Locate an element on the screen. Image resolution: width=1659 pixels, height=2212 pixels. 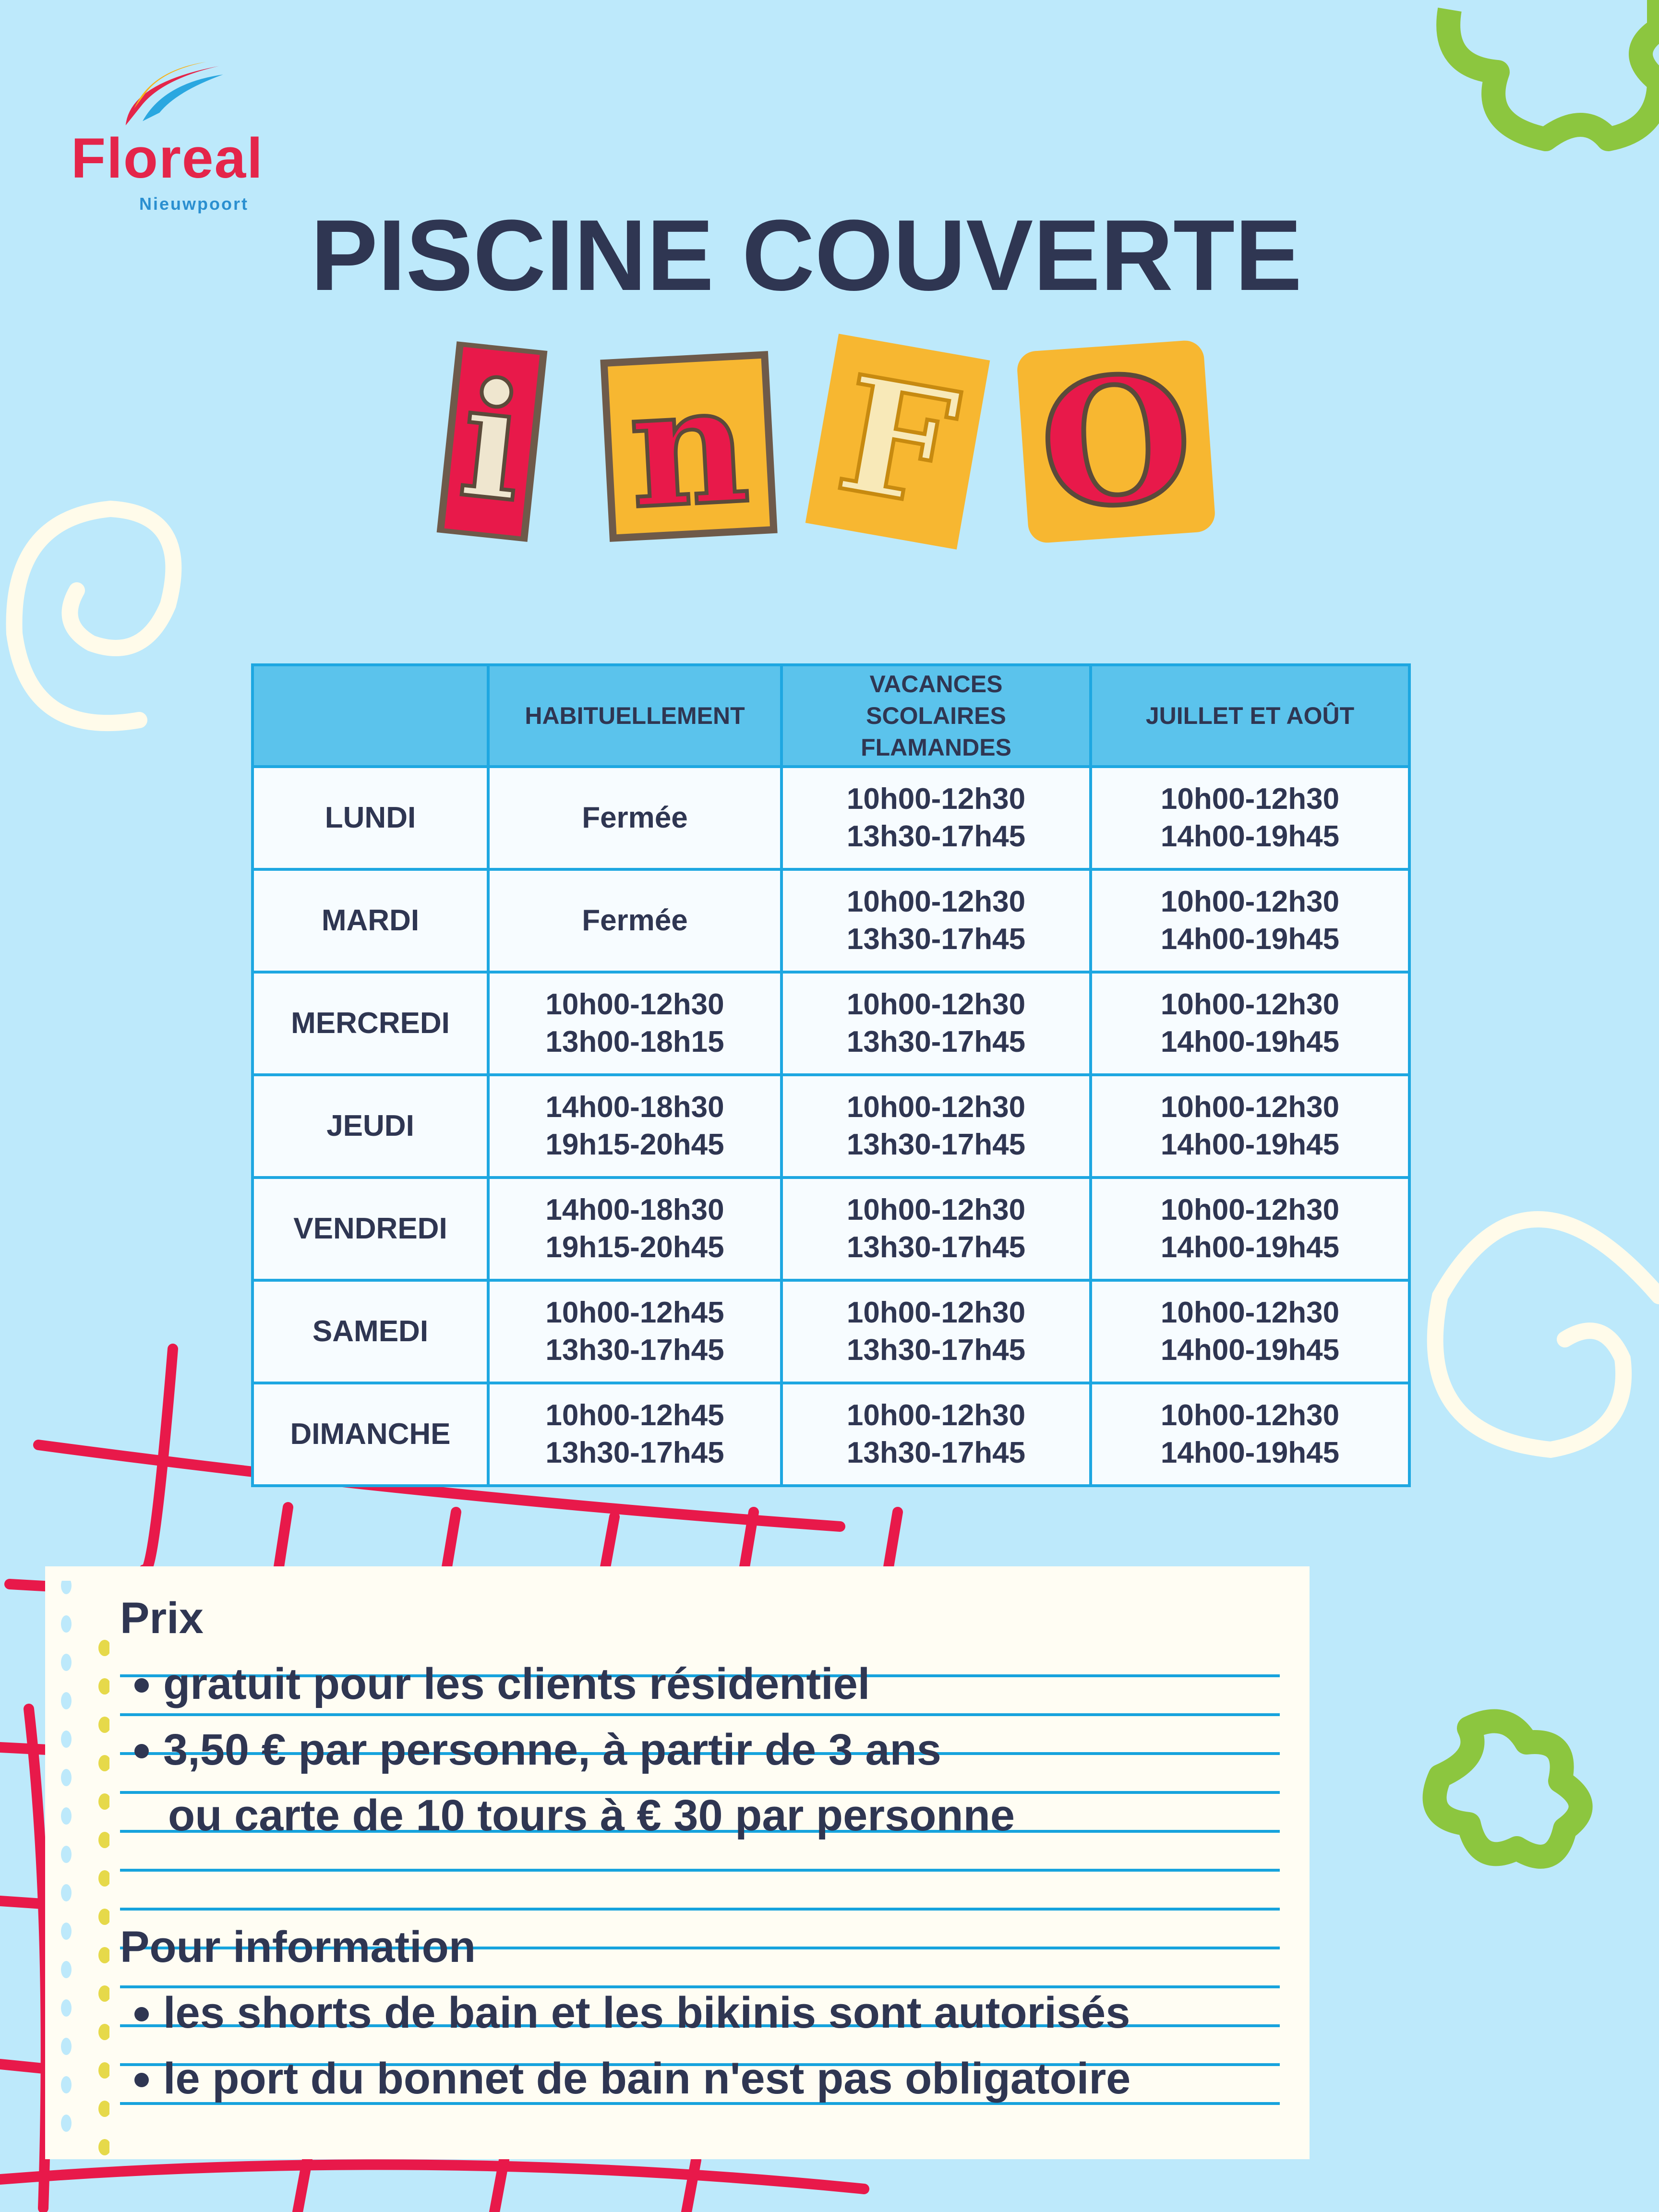
info-cutout-letters: i n F O is located at coordinates (826, 442).